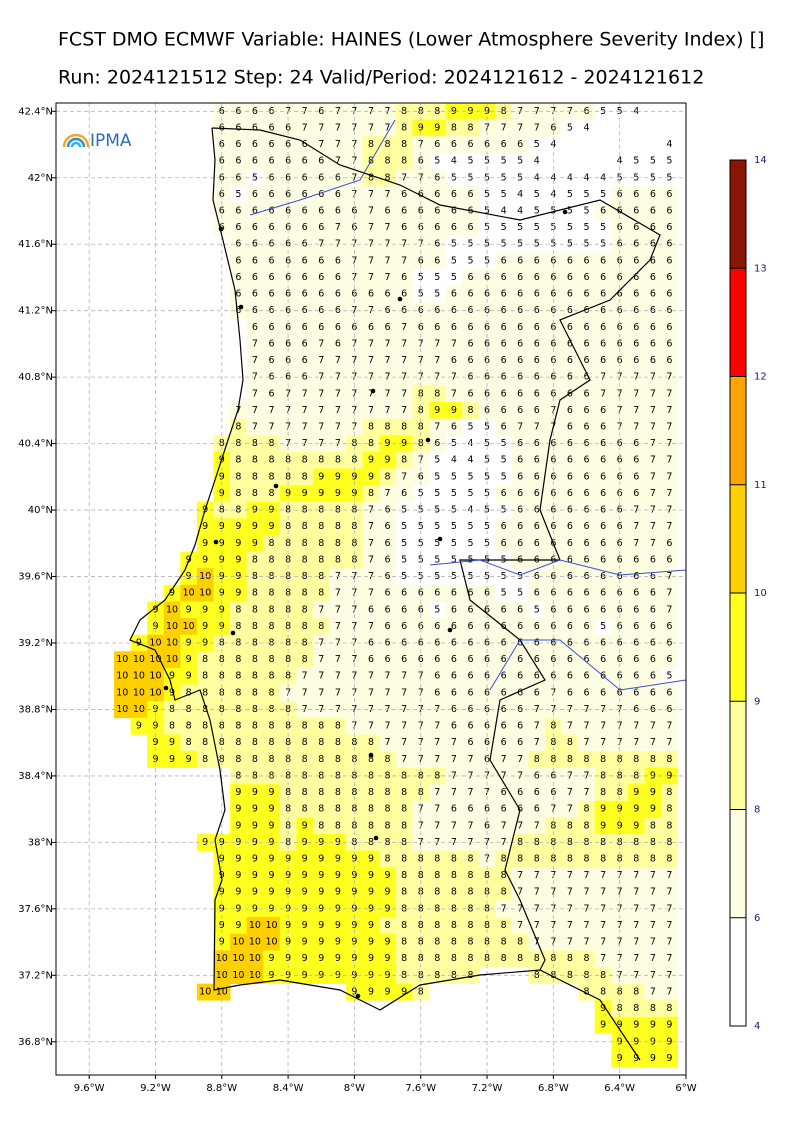  I want to click on x-tick-label: 8.4°W, so click(288, 1088).